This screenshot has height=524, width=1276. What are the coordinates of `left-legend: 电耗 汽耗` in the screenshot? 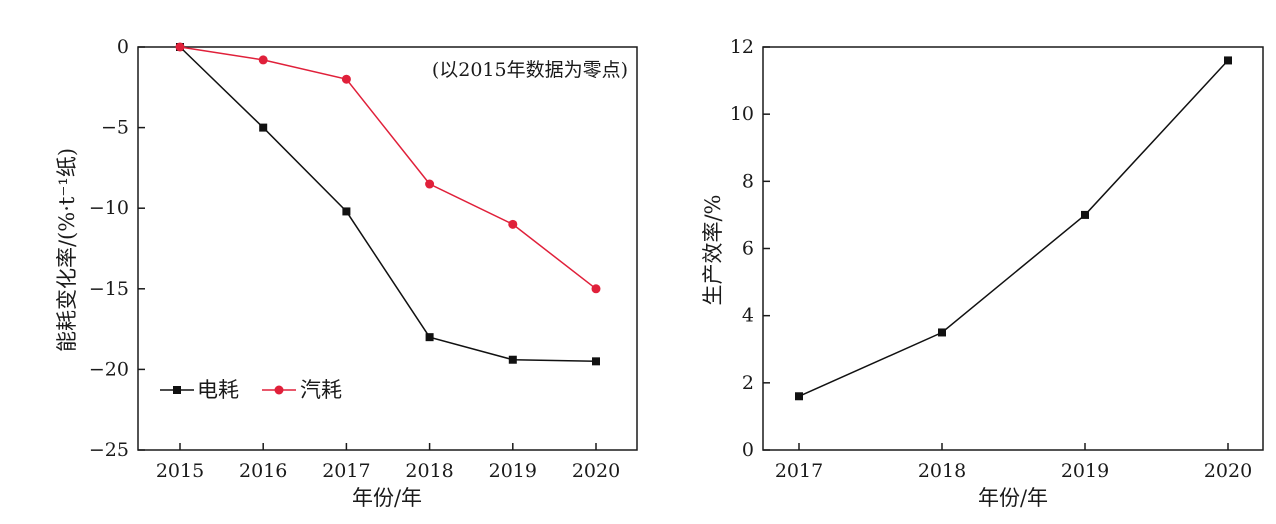 It's located at (251, 390).